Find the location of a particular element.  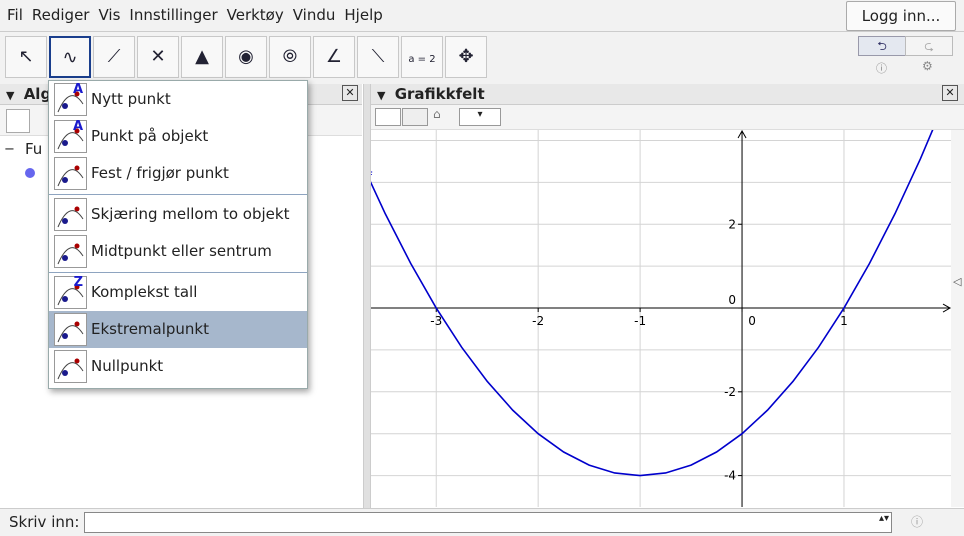

graphics-toolbar: ⌂ ▾ is located at coordinates (667, 117).